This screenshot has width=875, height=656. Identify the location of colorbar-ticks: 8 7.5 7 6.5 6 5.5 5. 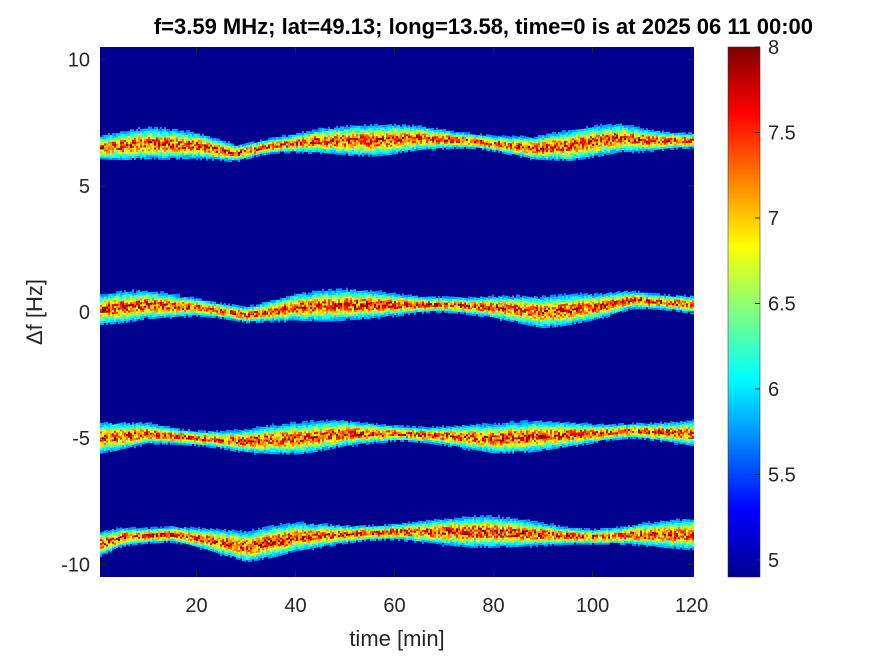
(775, 304).